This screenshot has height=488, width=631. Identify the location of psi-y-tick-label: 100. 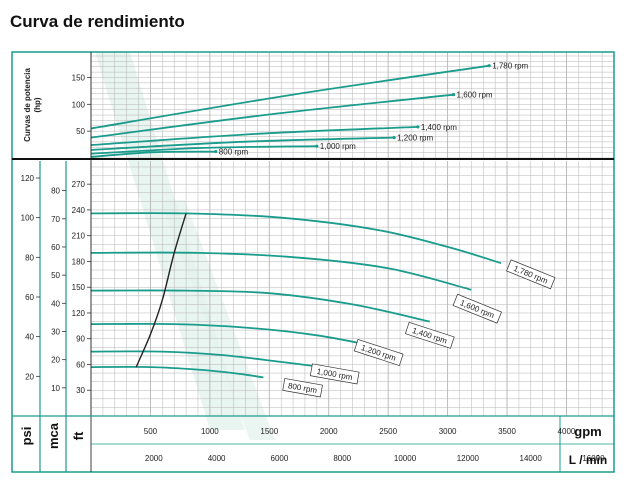
(28, 218).